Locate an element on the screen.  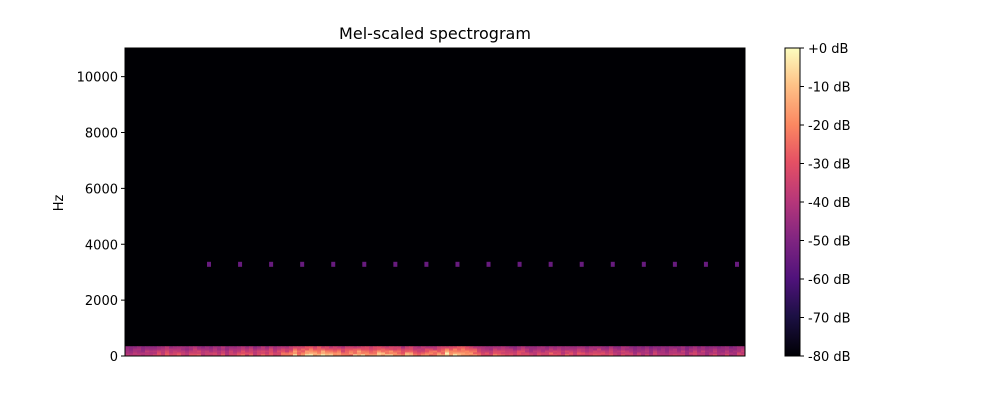
spectrogram-cells is located at coordinates (435, 309).